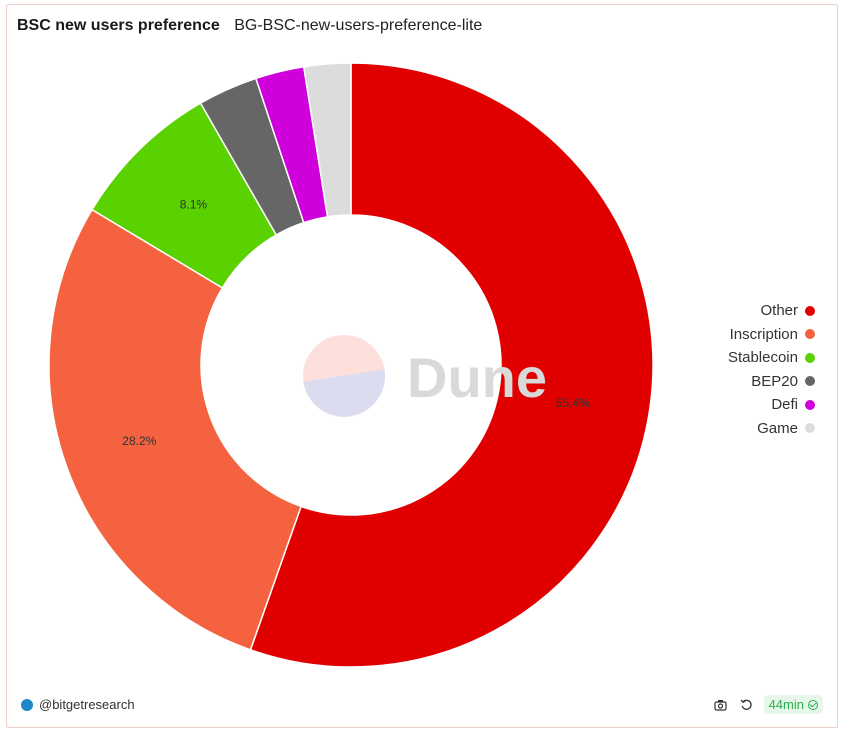 The height and width of the screenshot is (734, 846). I want to click on author-name: @bitgetresearch, so click(87, 704).